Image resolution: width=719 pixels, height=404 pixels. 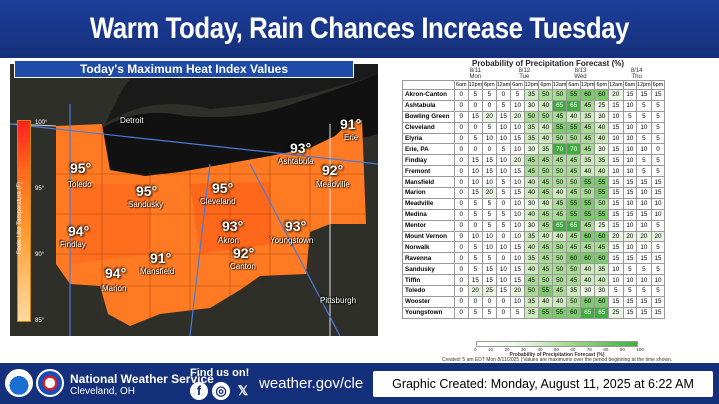 I want to click on location-name: Mansfield, so click(x=428, y=182).